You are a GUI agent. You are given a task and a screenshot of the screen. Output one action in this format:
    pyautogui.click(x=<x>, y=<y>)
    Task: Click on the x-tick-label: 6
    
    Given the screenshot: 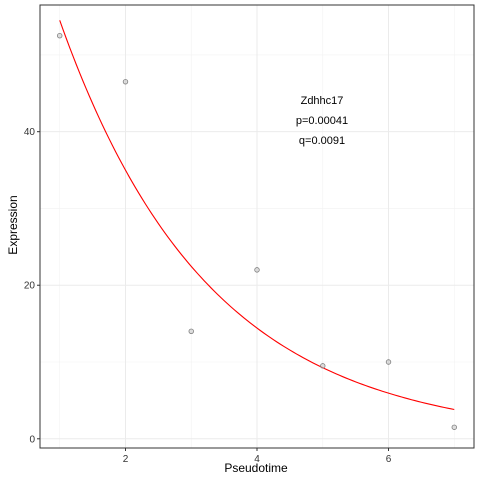 What is the action you would take?
    pyautogui.click(x=389, y=459)
    